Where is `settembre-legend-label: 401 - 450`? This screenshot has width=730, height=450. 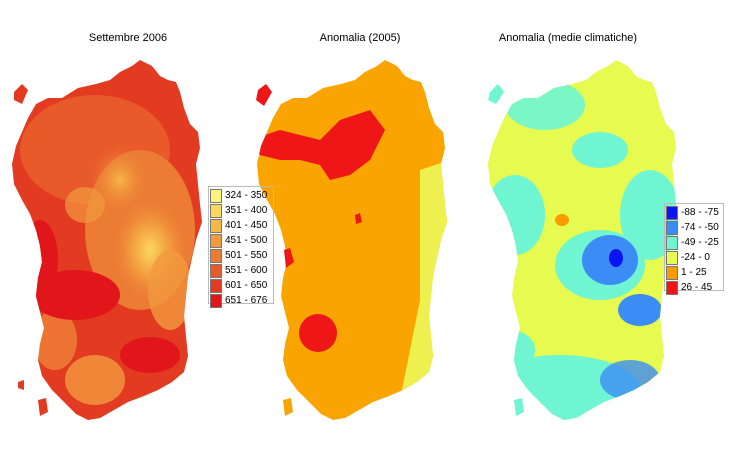 settembre-legend-label: 401 - 450 is located at coordinates (246, 225).